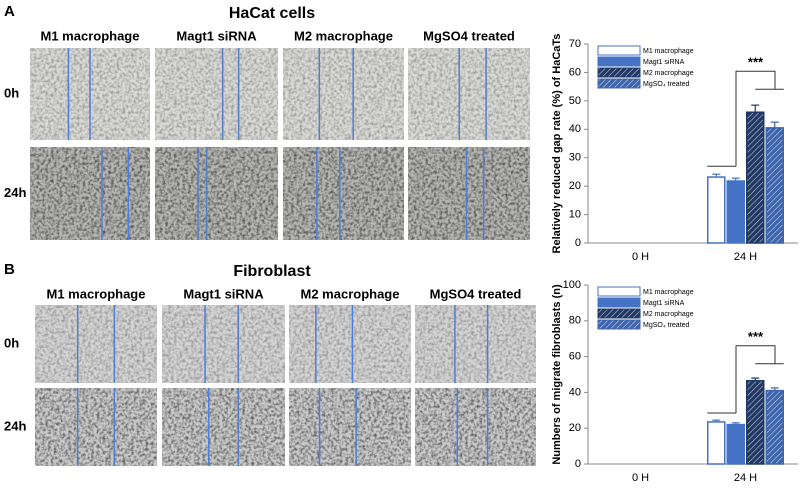 Image resolution: width=800 pixels, height=489 pixels. Describe the element at coordinates (575, 158) in the screenshot. I see `y-tick-label: 30` at that location.